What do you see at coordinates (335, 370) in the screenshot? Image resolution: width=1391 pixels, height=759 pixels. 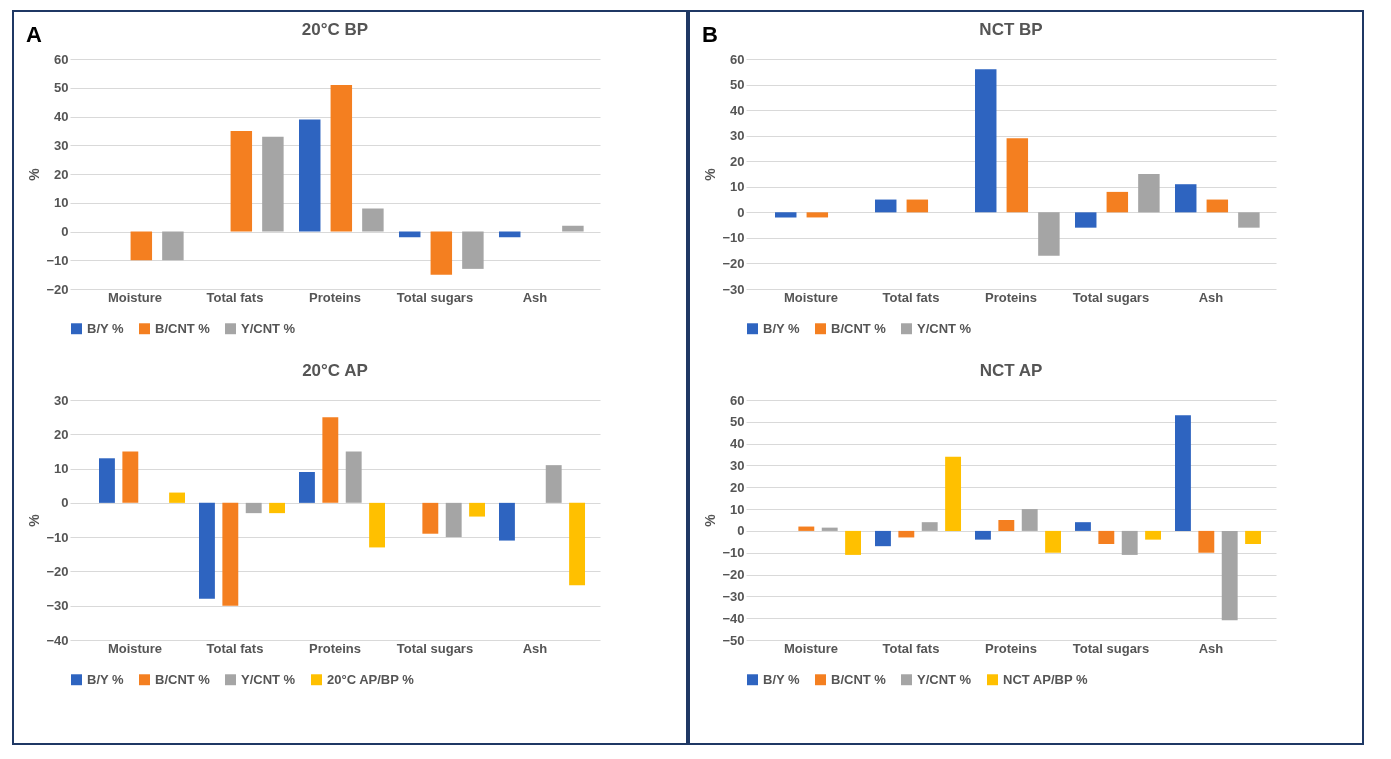 I see `chart-title: 20°C AP` at bounding box center [335, 370].